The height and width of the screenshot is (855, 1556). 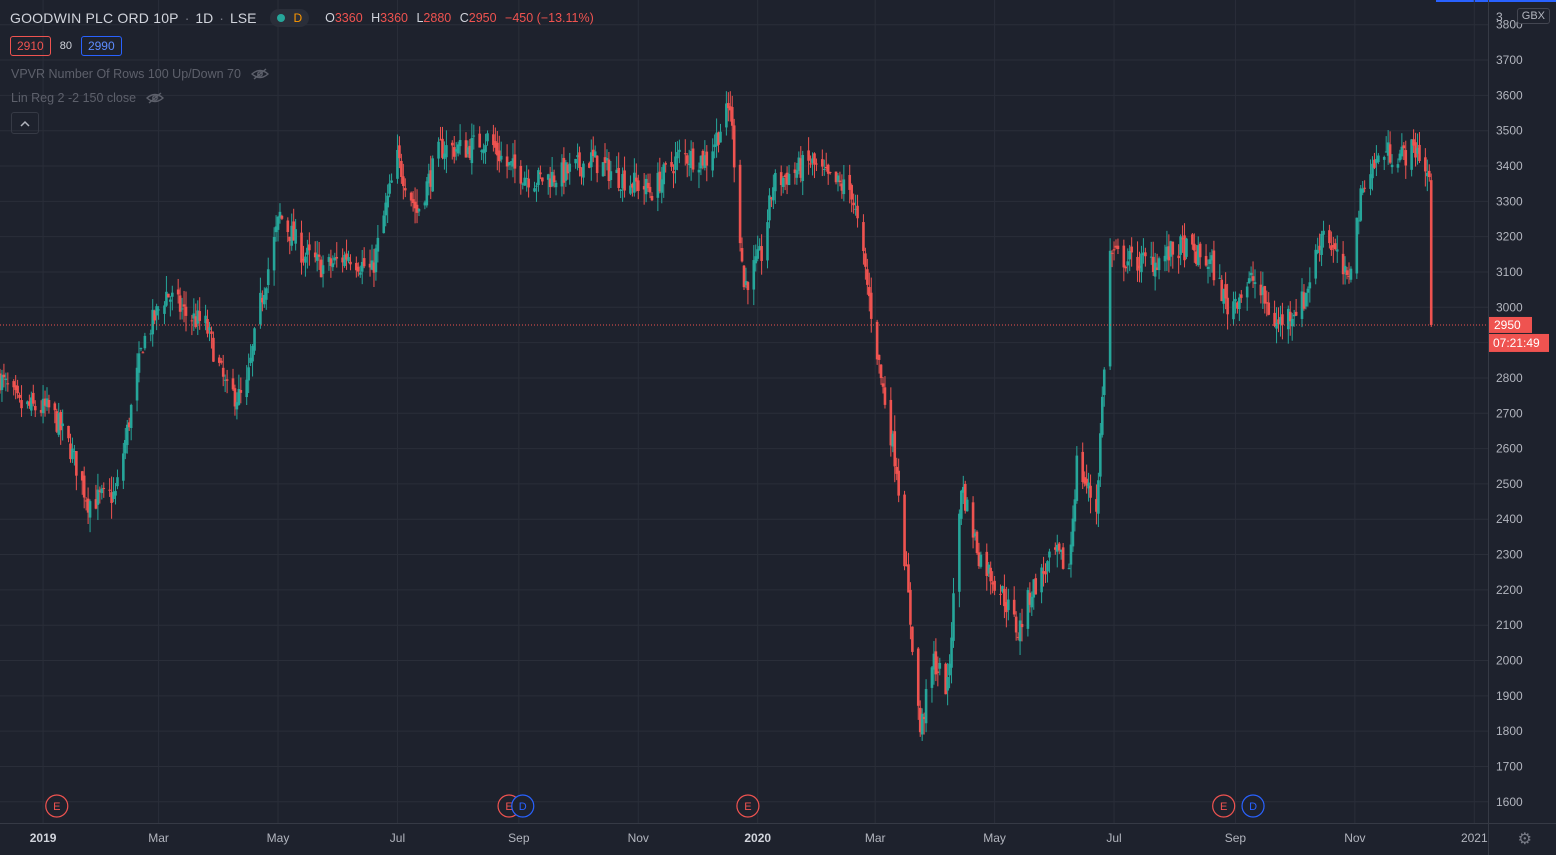 What do you see at coordinates (94, 18) in the screenshot?
I see `symbol-name: GOODWIN PLC ORD 10P` at bounding box center [94, 18].